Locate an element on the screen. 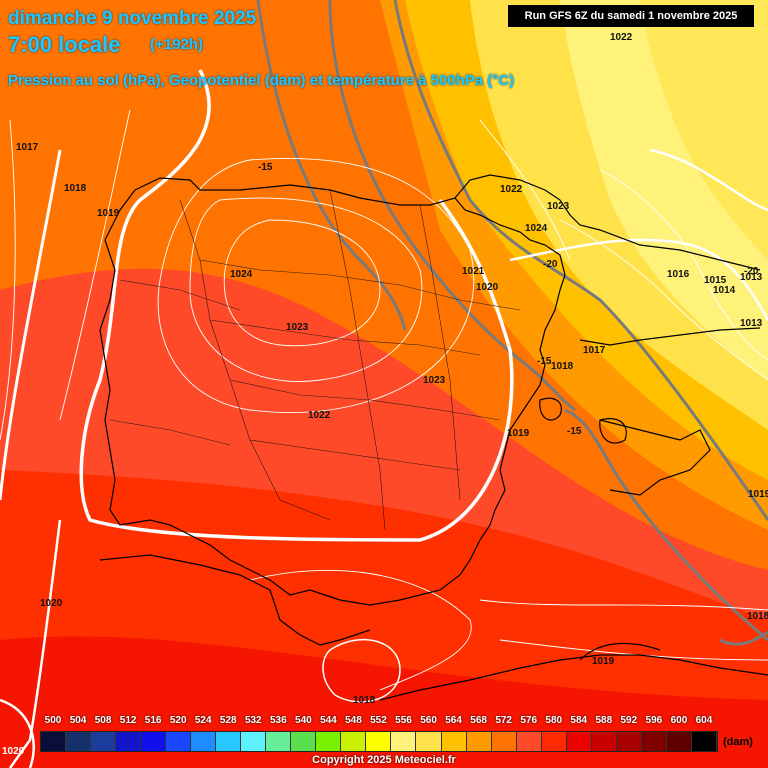 This screenshot has height=768, width=768. legend-value-label: 572 is located at coordinates (503, 720).